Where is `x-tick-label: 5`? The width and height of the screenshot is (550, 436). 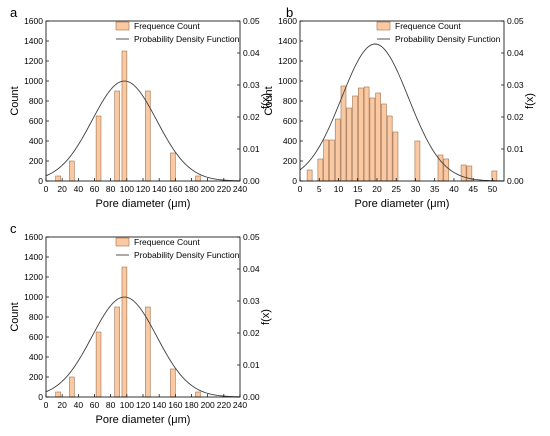
x-tick-label: 5 is located at coordinates (319, 189).